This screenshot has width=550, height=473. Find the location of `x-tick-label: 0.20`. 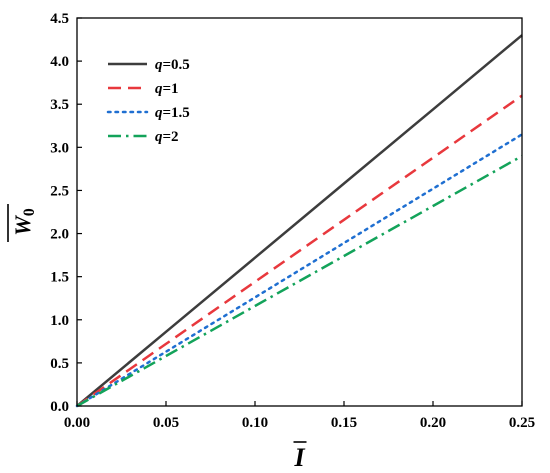

x-tick-label: 0.20 is located at coordinates (433, 423).